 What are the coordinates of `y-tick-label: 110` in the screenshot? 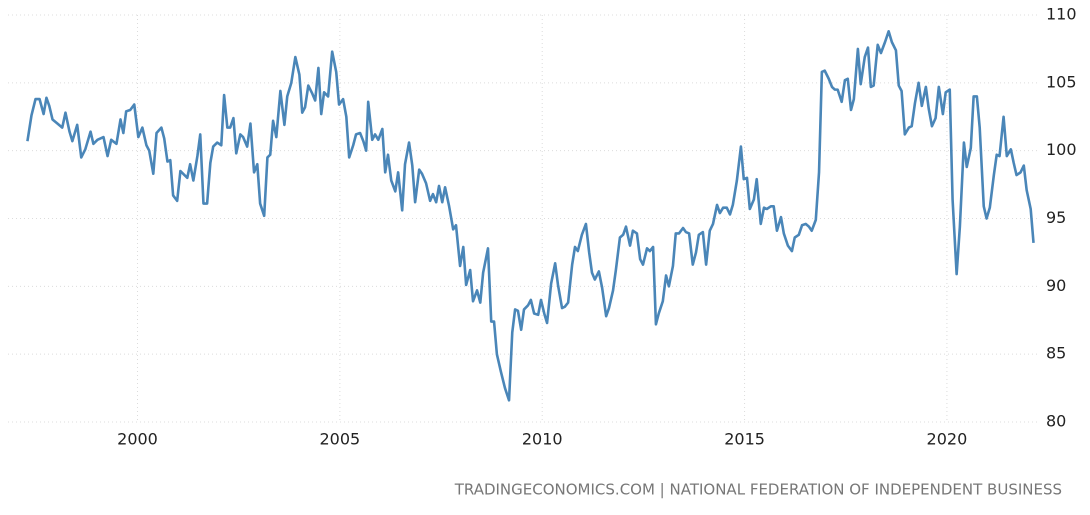 It's located at (1061, 14).